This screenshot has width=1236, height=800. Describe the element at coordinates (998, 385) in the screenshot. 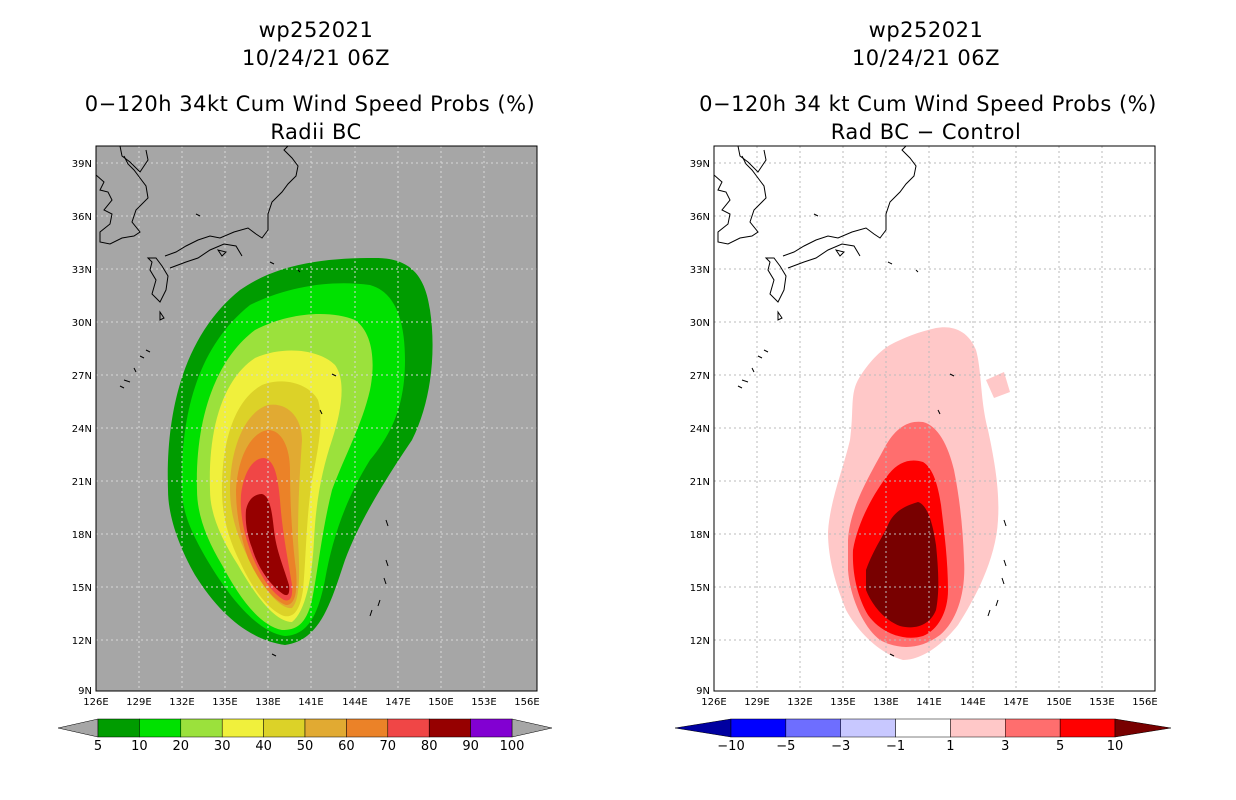

I see `diff-1-c` at that location.